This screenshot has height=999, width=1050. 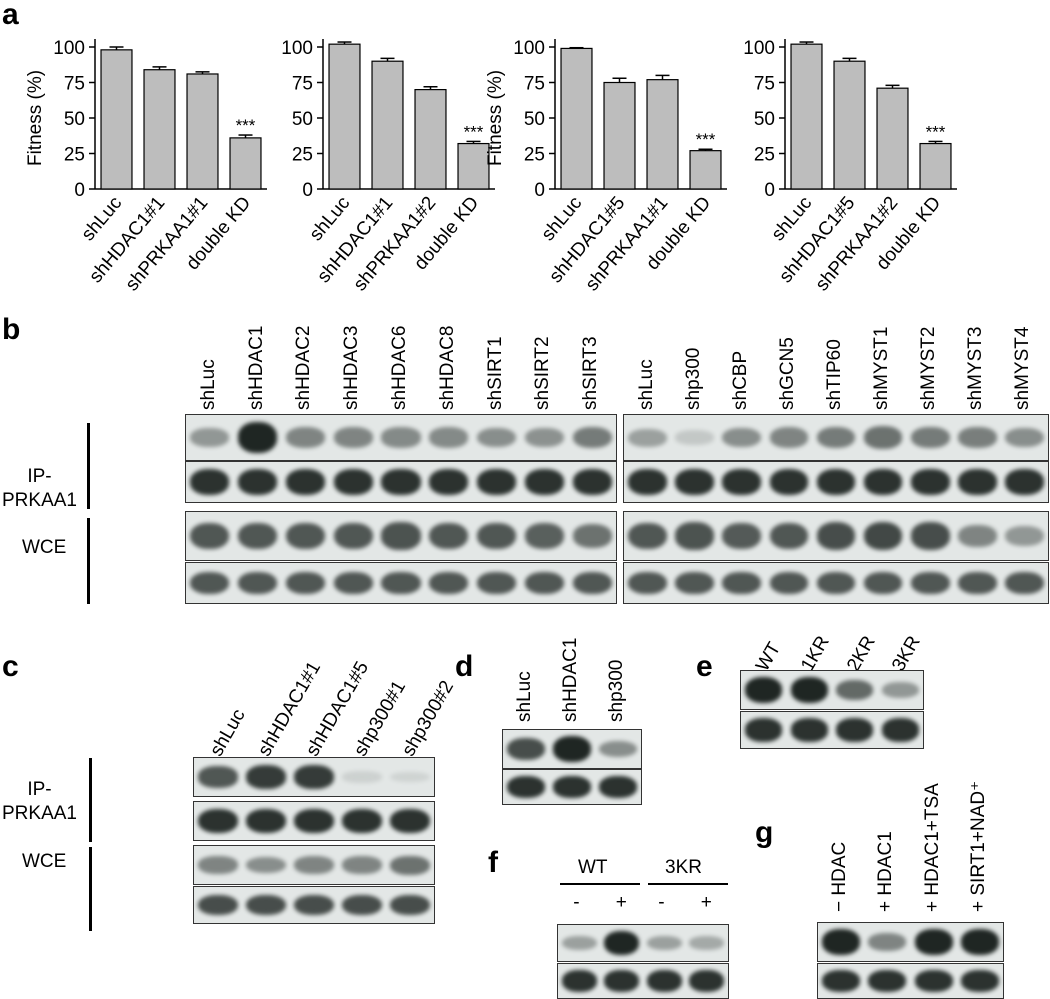 I want to click on blot-b-left-tubulin, so click(x=401, y=583).